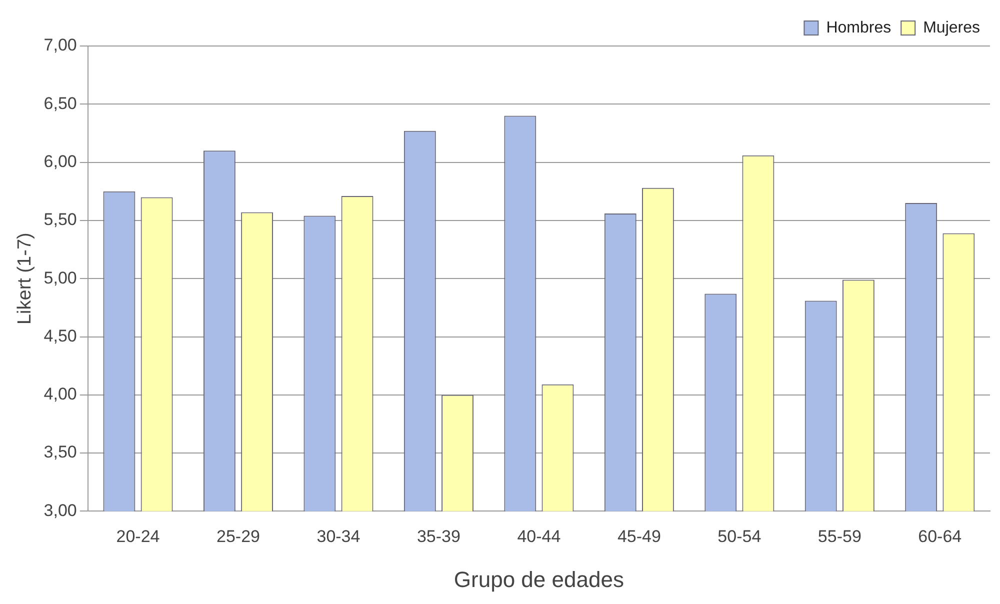 The width and height of the screenshot is (1000, 604). I want to click on x-tick-label: 30-34, so click(338, 536).